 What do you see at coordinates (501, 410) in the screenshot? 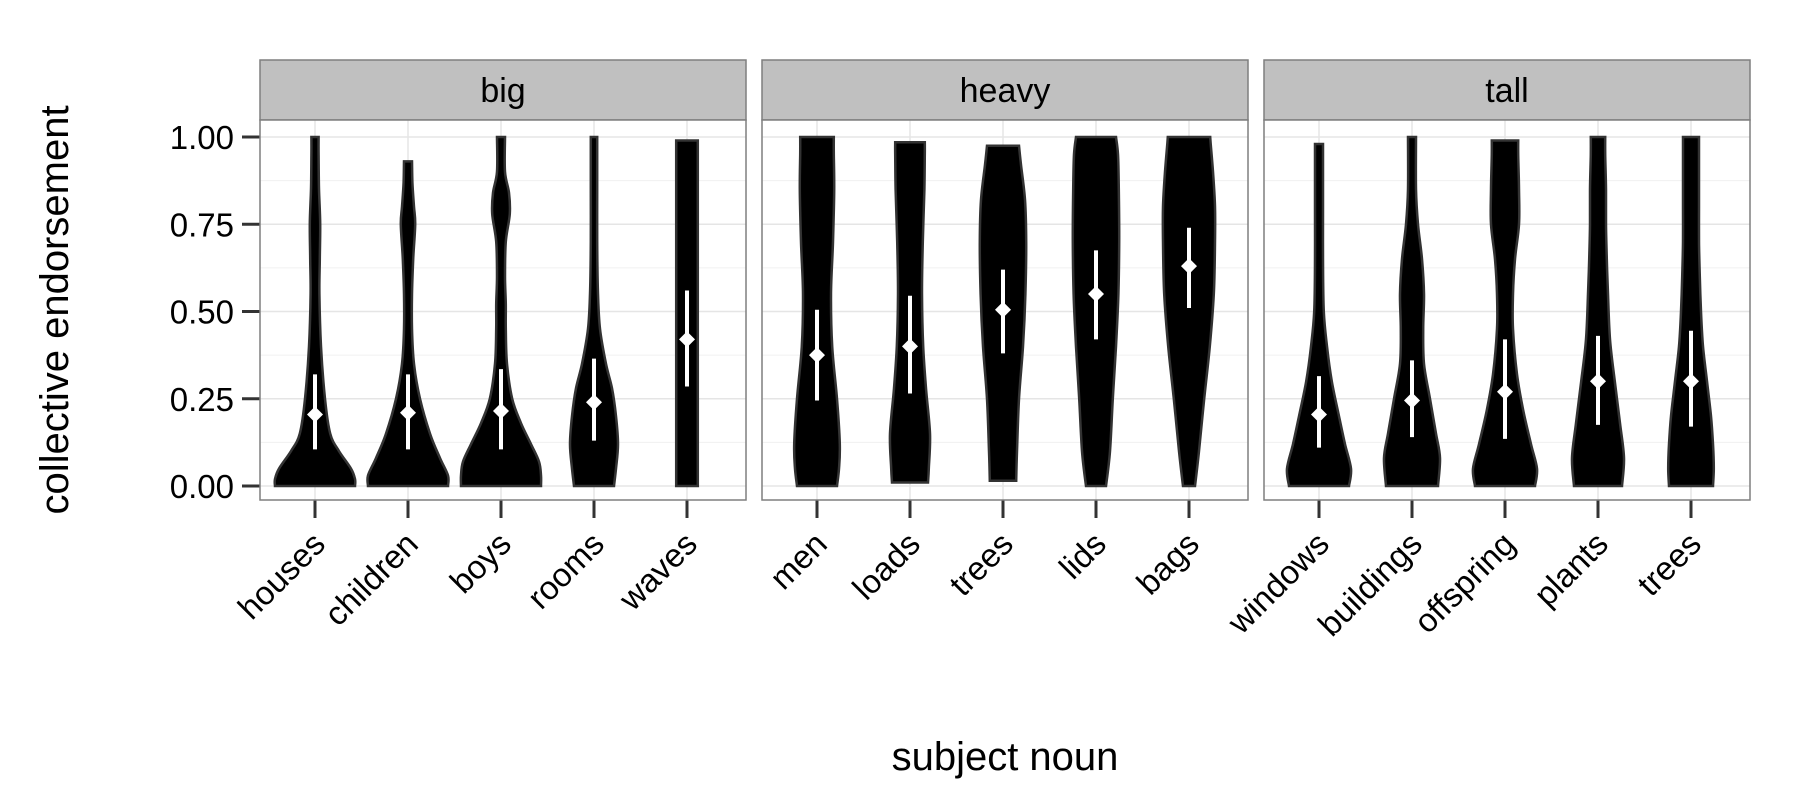
I see `mean-point-boys` at bounding box center [501, 410].